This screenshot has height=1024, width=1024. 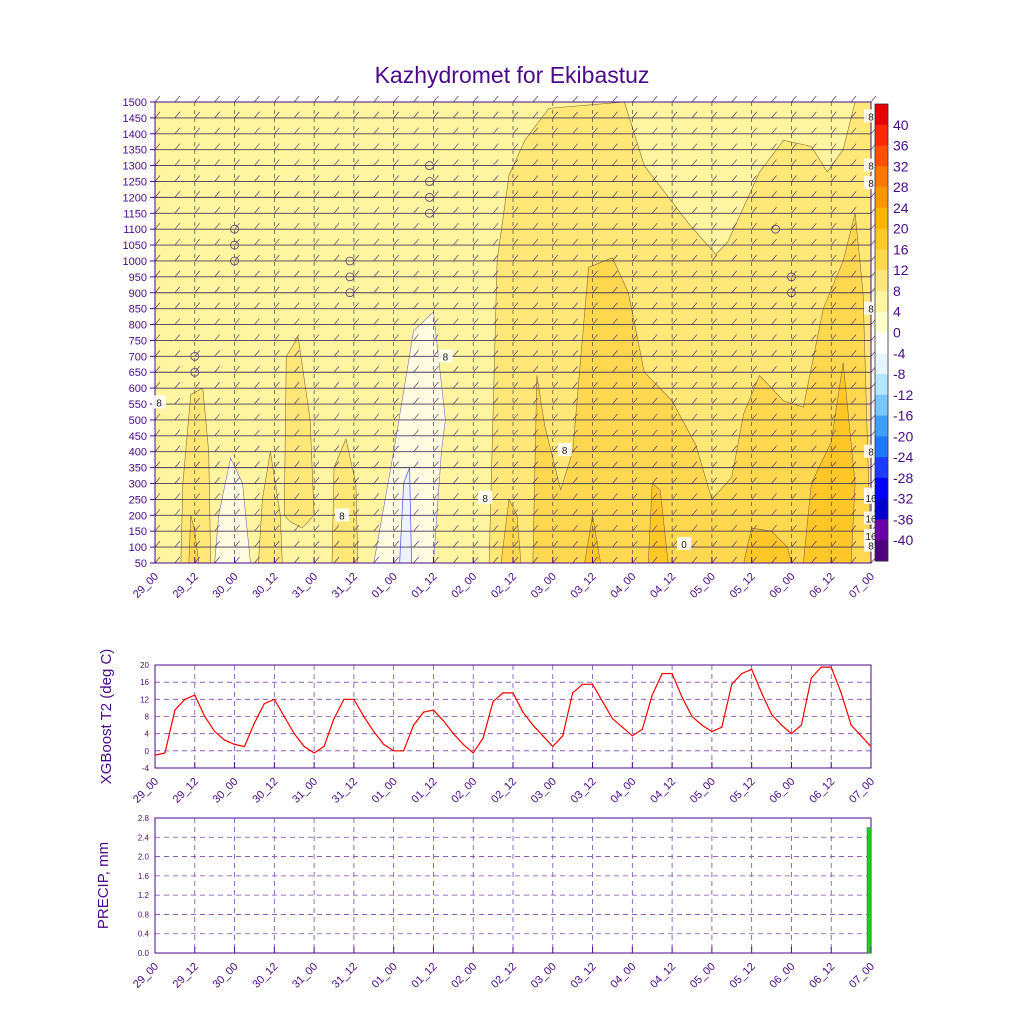 What do you see at coordinates (186, 586) in the screenshot?
I see `x-tick-label: 29_12` at bounding box center [186, 586].